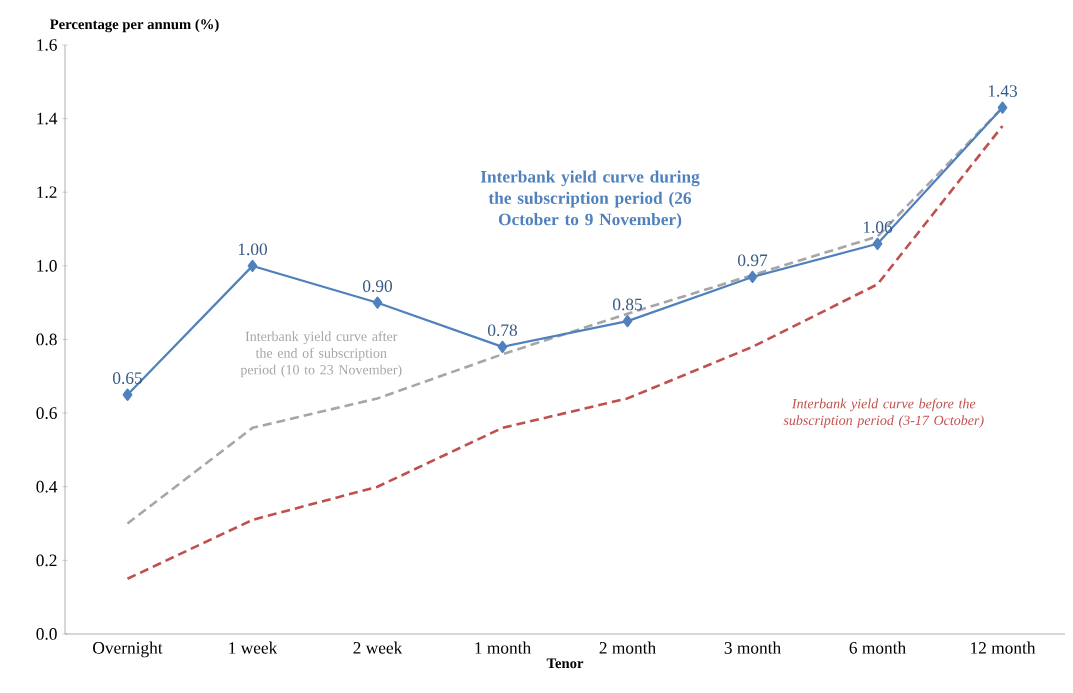 The image size is (1073, 693). What do you see at coordinates (46, 413) in the screenshot?
I see `y-tick-label: 0.6` at bounding box center [46, 413].